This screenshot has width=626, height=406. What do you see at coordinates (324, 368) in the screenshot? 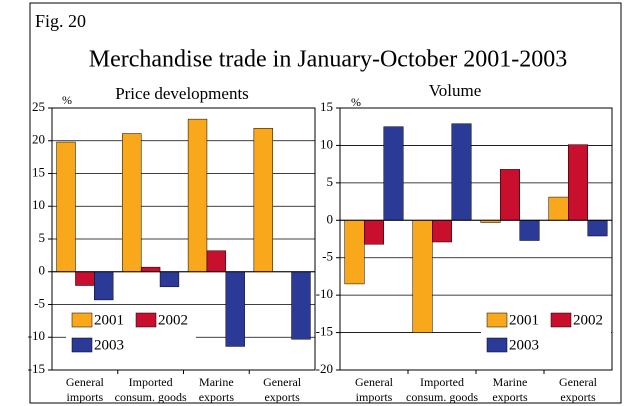
I see `y-tick-label: -20` at bounding box center [324, 368].